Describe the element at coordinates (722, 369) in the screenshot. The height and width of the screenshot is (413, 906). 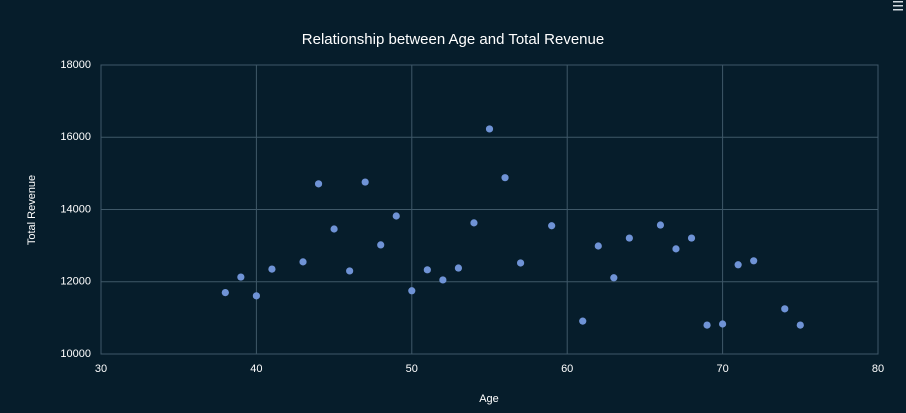
I see `x-tick-label: 70` at that location.